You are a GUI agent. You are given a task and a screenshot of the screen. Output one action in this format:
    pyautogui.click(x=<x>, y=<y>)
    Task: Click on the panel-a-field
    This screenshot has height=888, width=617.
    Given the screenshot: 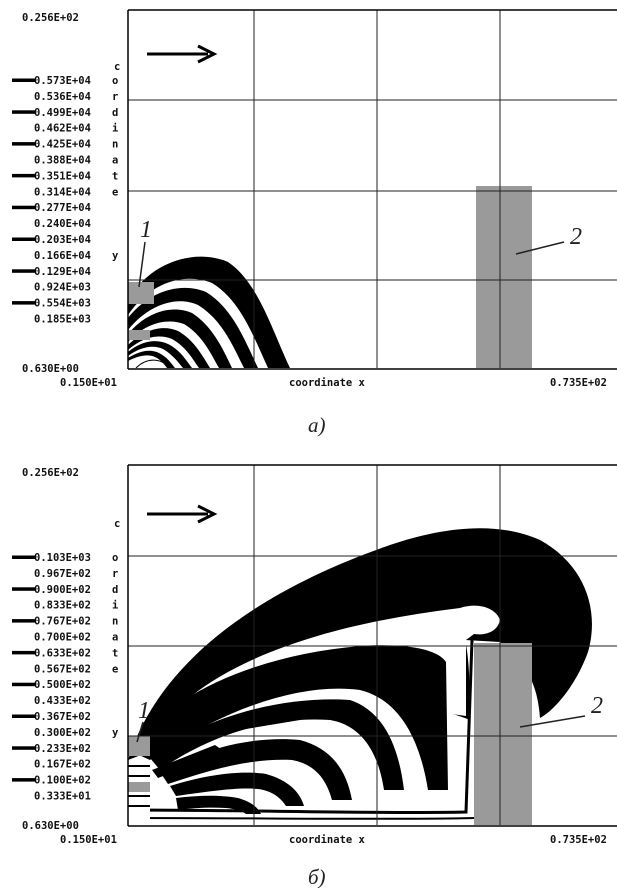 What is the action you would take?
    pyautogui.click(x=330, y=277)
    